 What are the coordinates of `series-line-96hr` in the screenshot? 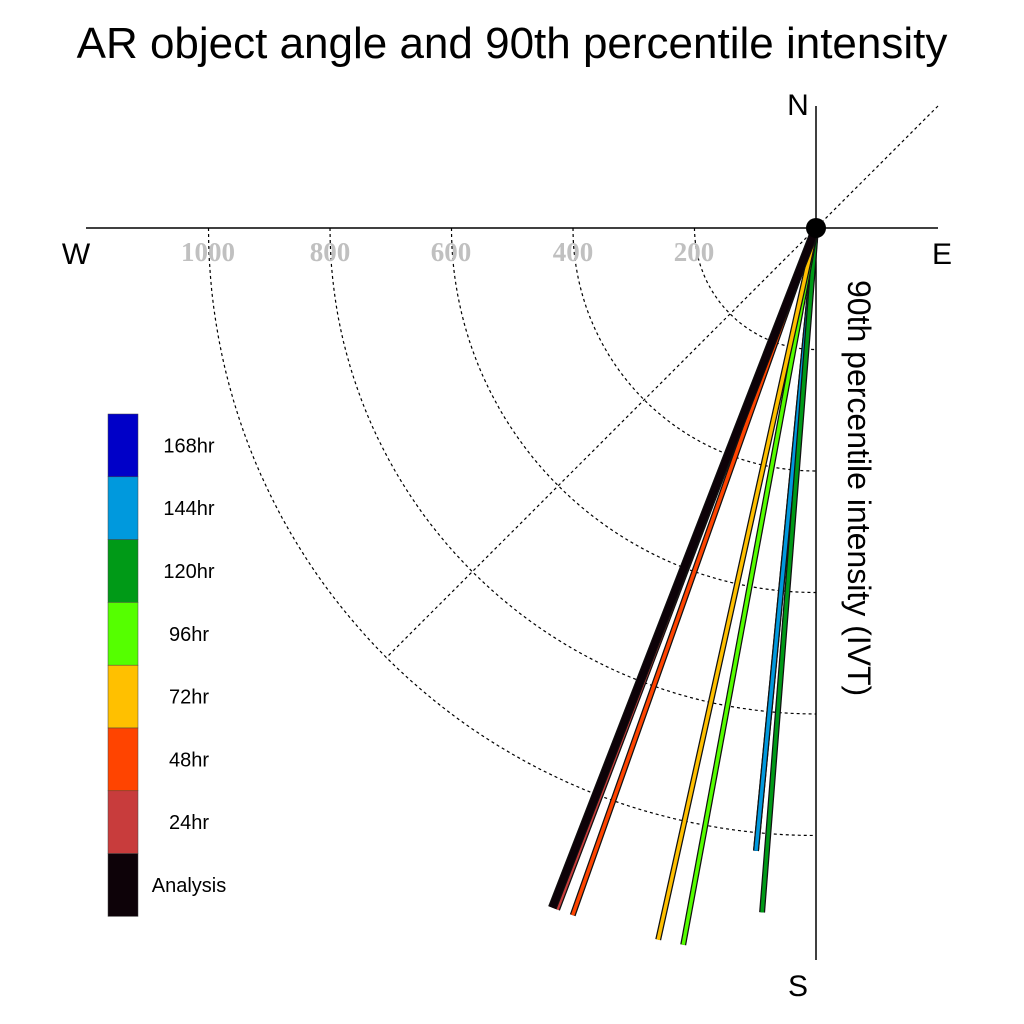 It's located at (749, 586).